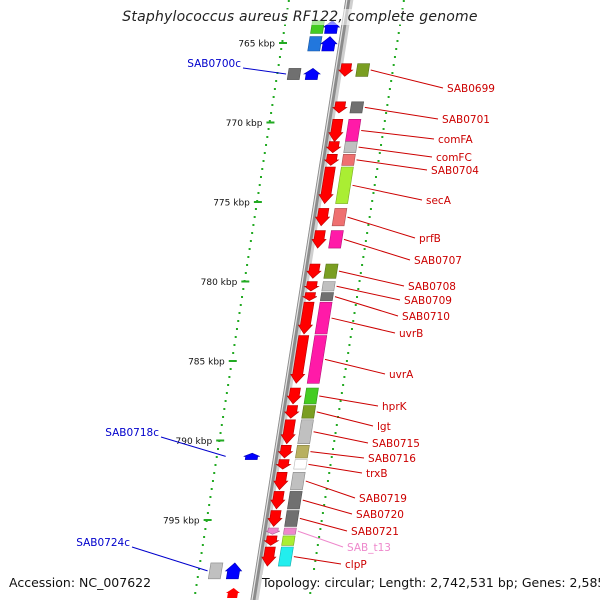 Image resolution: width=600 pixels, height=600 pixels. What do you see at coordinates (194, 442) in the screenshot?
I see `scale-tick-label: 790 kbp` at bounding box center [194, 442].